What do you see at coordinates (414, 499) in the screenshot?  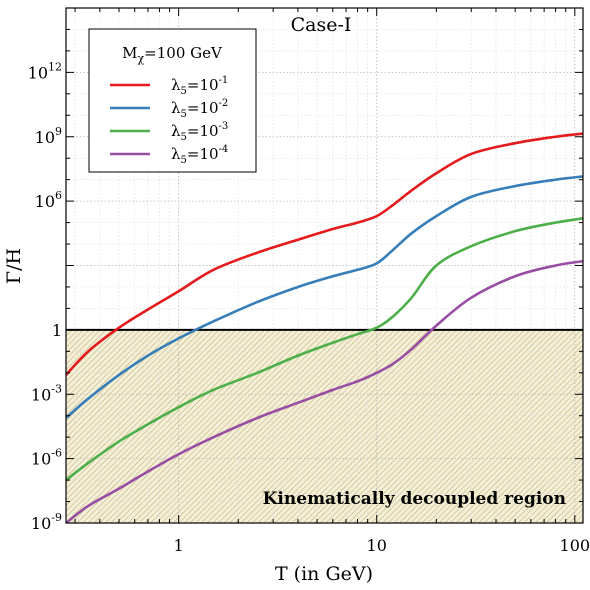 I see `decoupled-region-label: Kinematically decoupled region` at bounding box center [414, 499].